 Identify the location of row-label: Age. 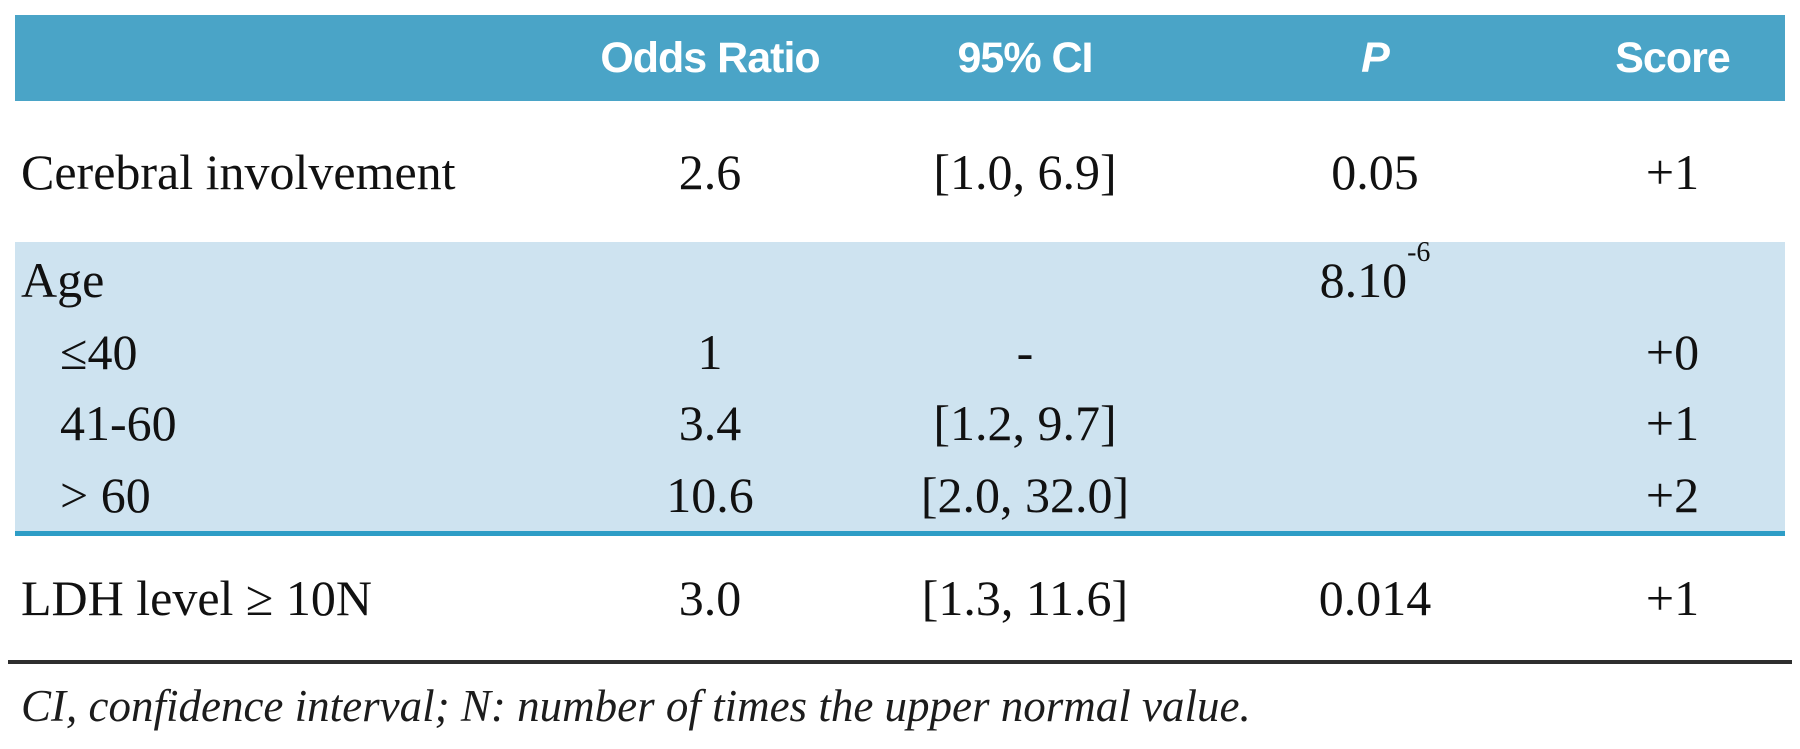
(63, 279).